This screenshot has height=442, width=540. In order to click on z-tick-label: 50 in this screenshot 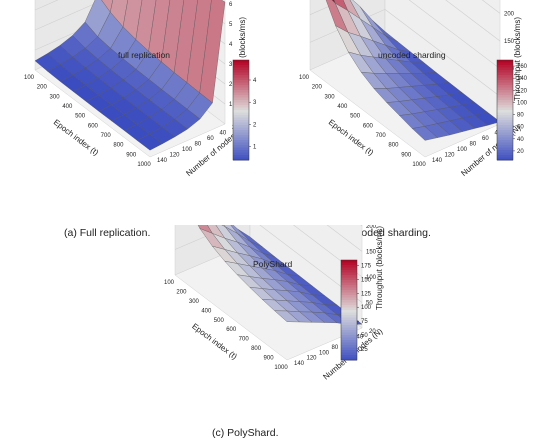, I will do `click(369, 303)`.